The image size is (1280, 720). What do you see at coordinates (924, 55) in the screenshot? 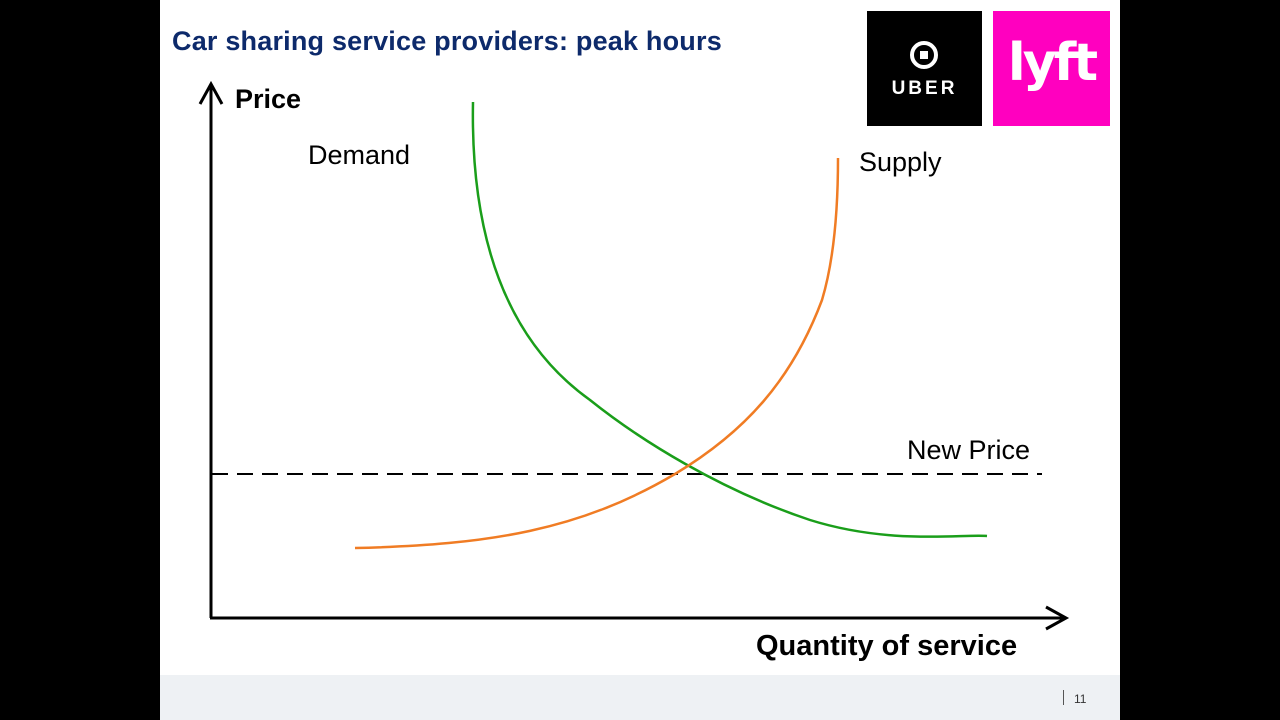
I see `uber-logo-mark-icon` at bounding box center [924, 55].